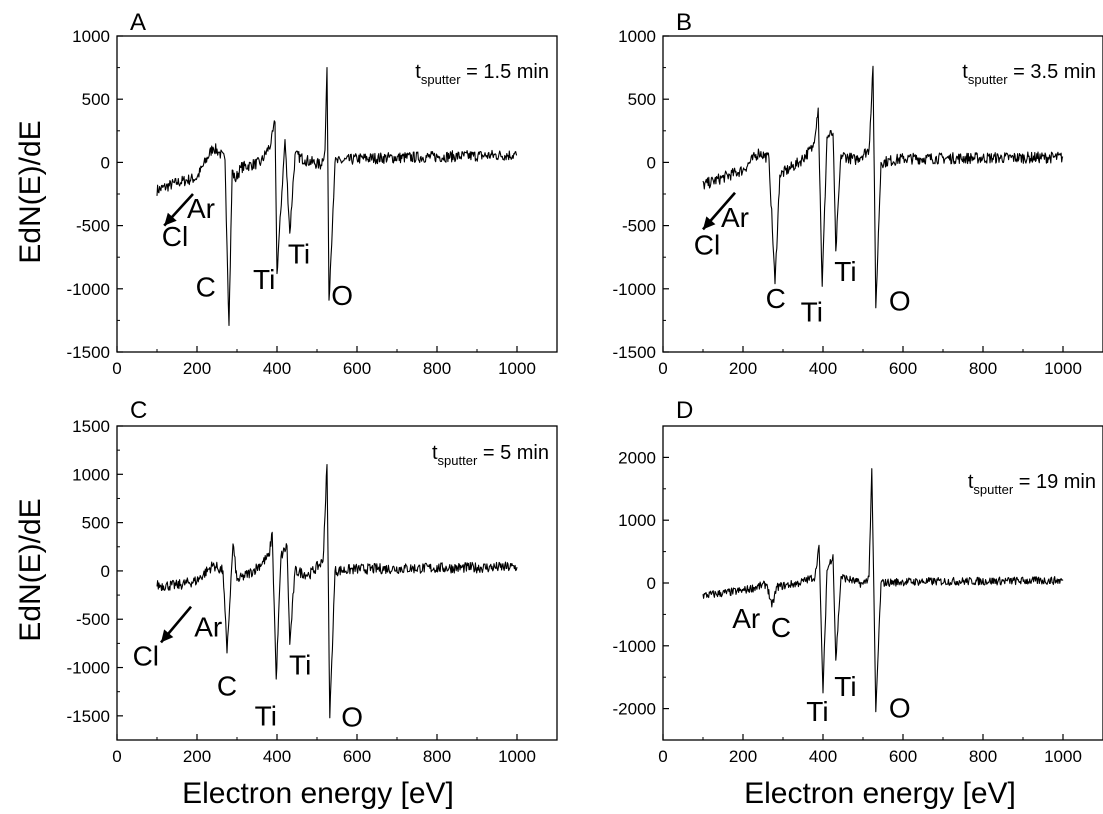 The height and width of the screenshot is (814, 1103). Describe the element at coordinates (91, 426) in the screenshot. I see `y-tick-label: 1500` at that location.